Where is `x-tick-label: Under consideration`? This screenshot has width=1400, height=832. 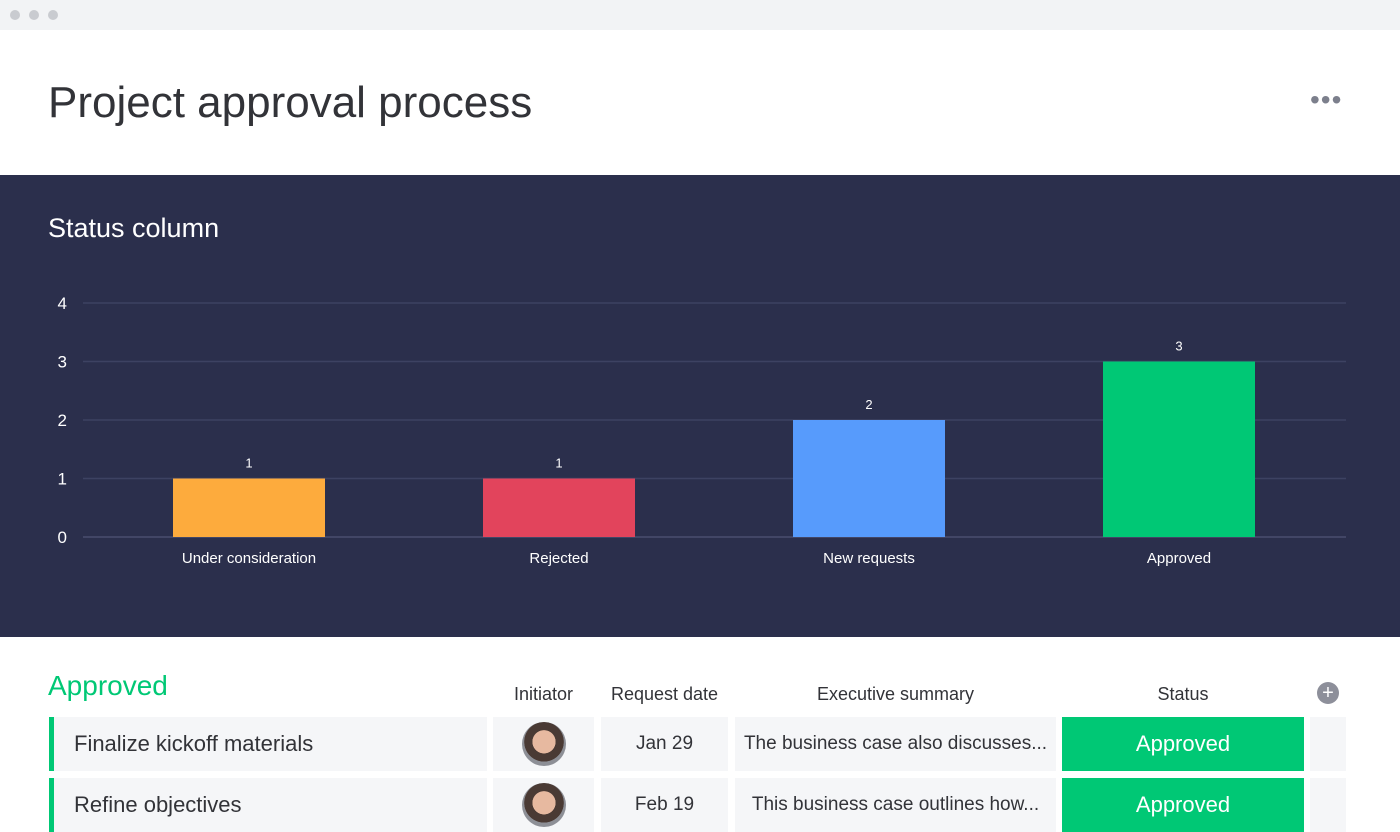
x-tick-label: Under consideration is located at coordinates (249, 558).